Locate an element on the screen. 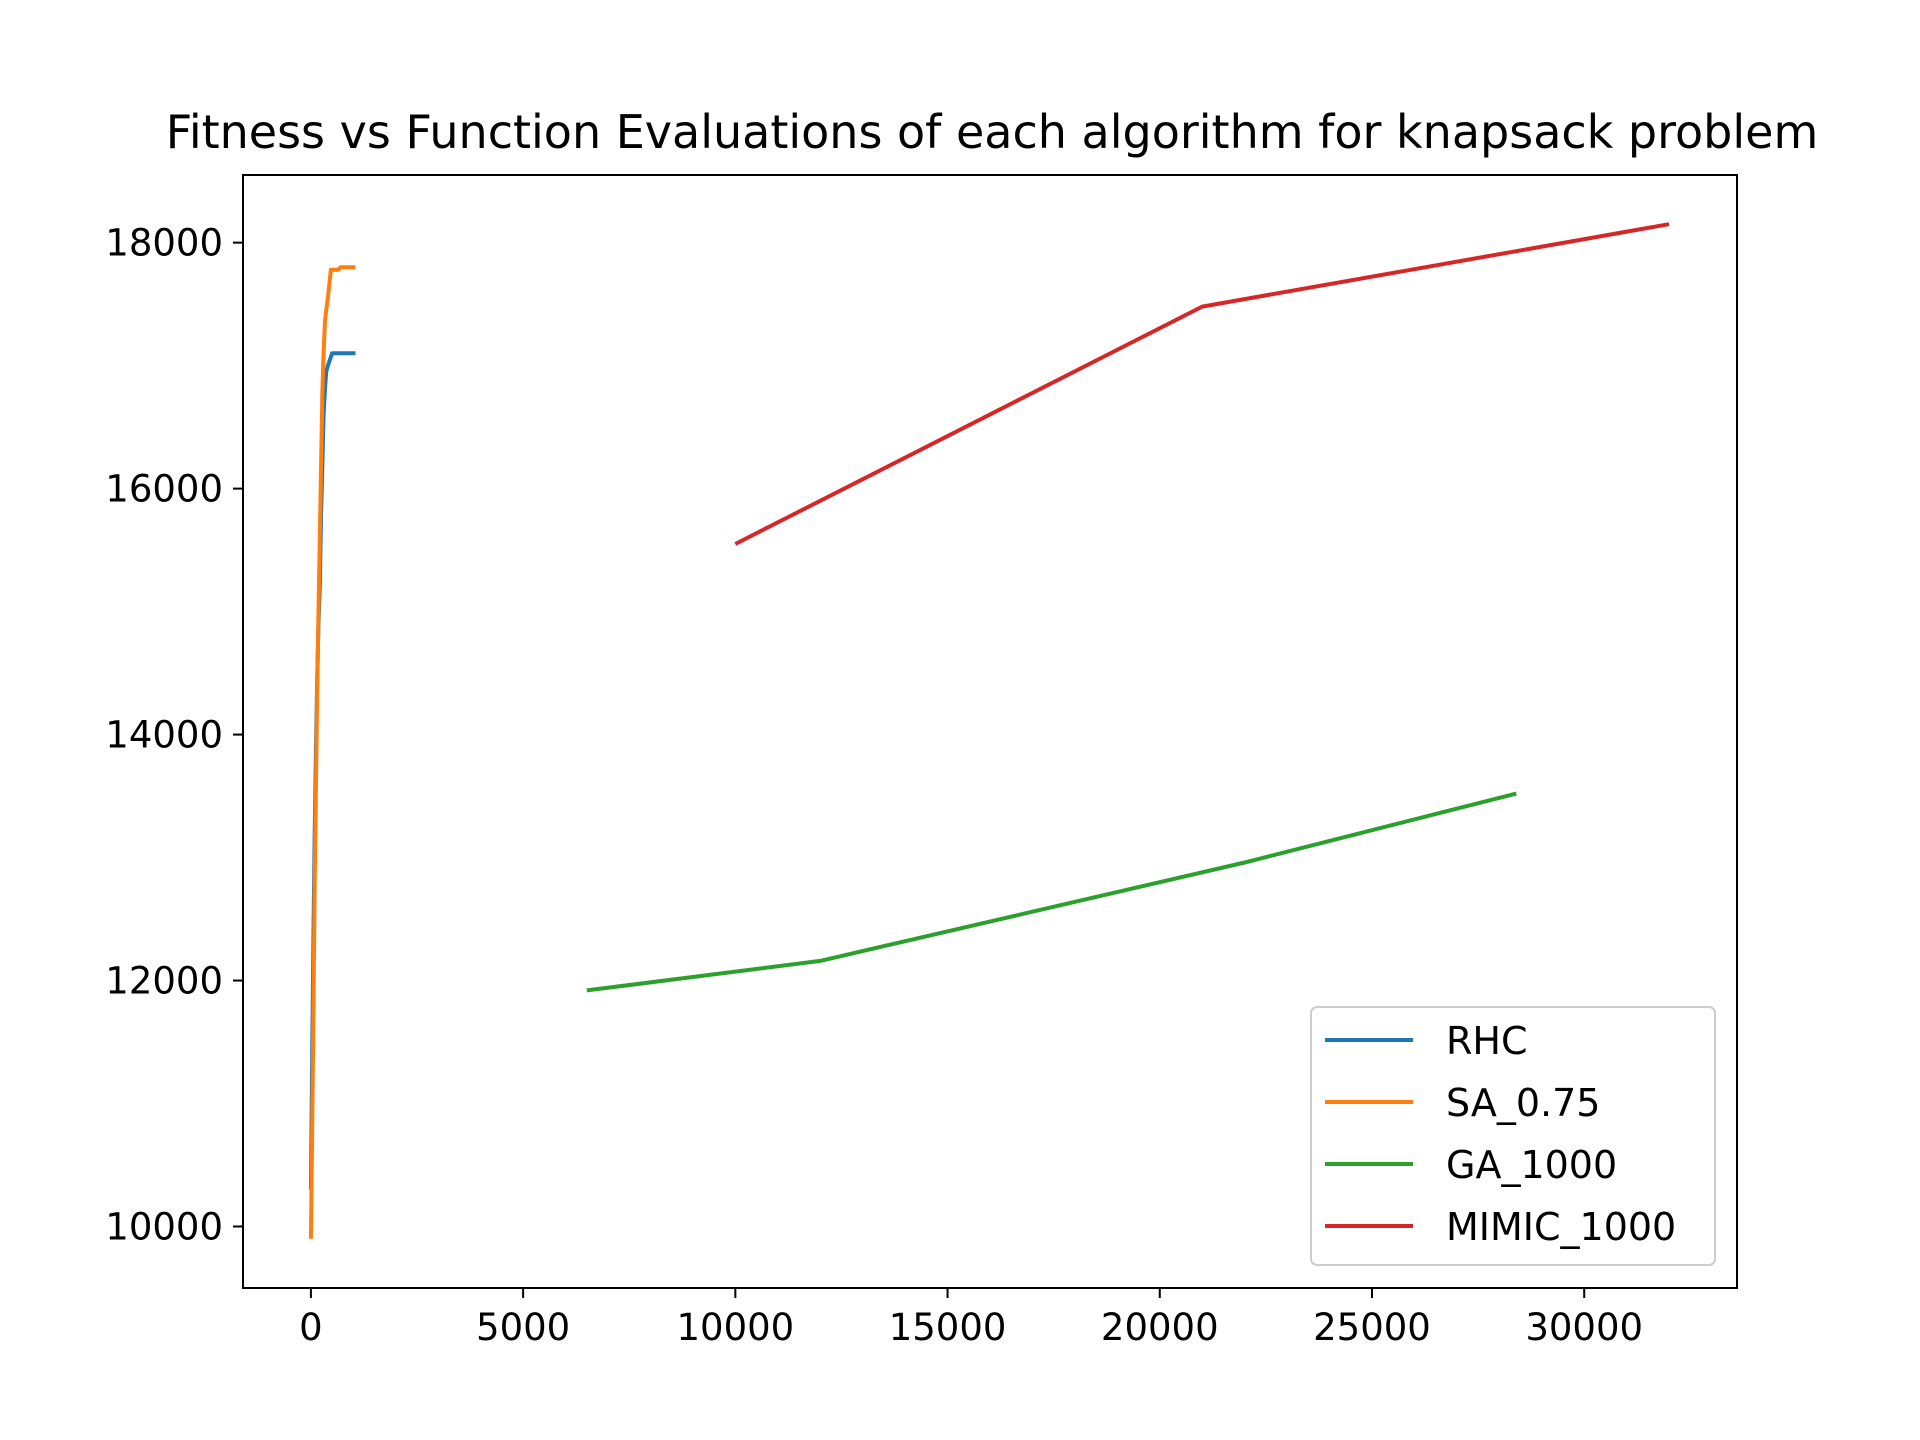 The image size is (1920, 1440). y-tick-label: 18000 is located at coordinates (164, 243).